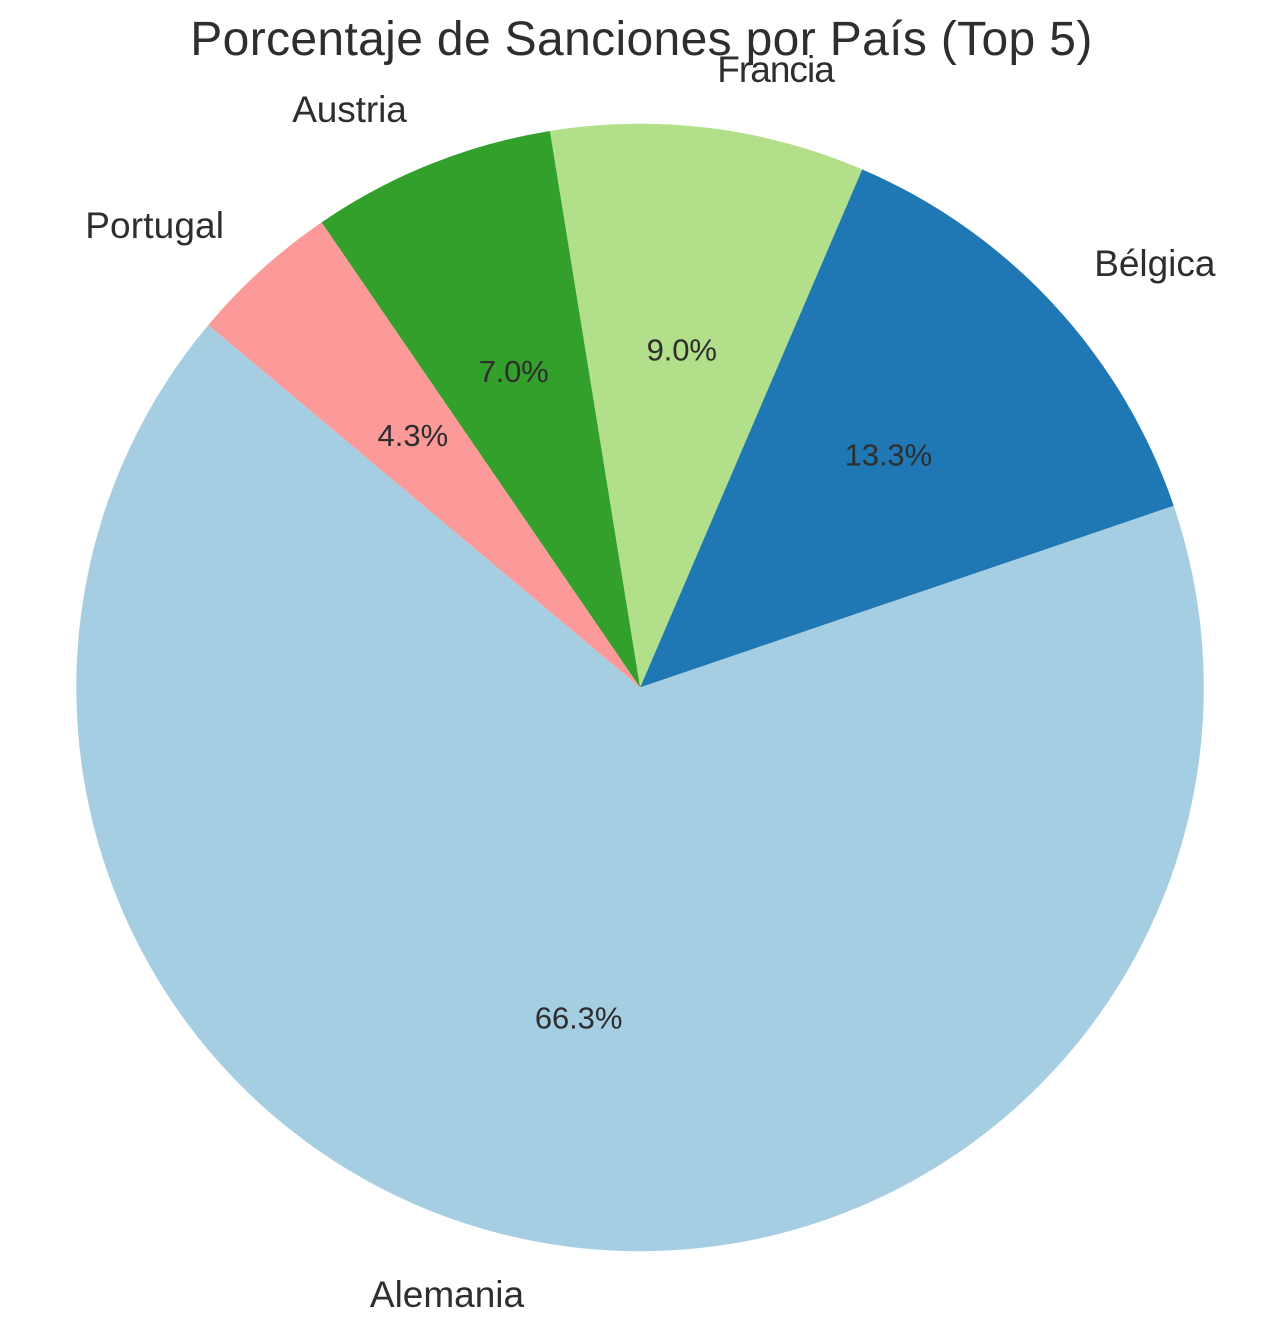  What do you see at coordinates (579, 1018) in the screenshot?
I see `svg-text: 66.3%` at bounding box center [579, 1018].